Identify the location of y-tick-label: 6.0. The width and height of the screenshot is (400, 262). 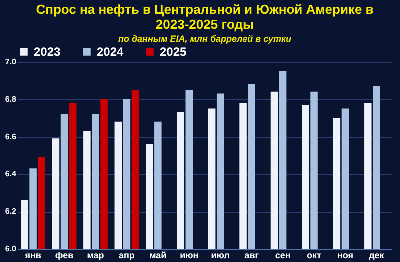
(11, 249).